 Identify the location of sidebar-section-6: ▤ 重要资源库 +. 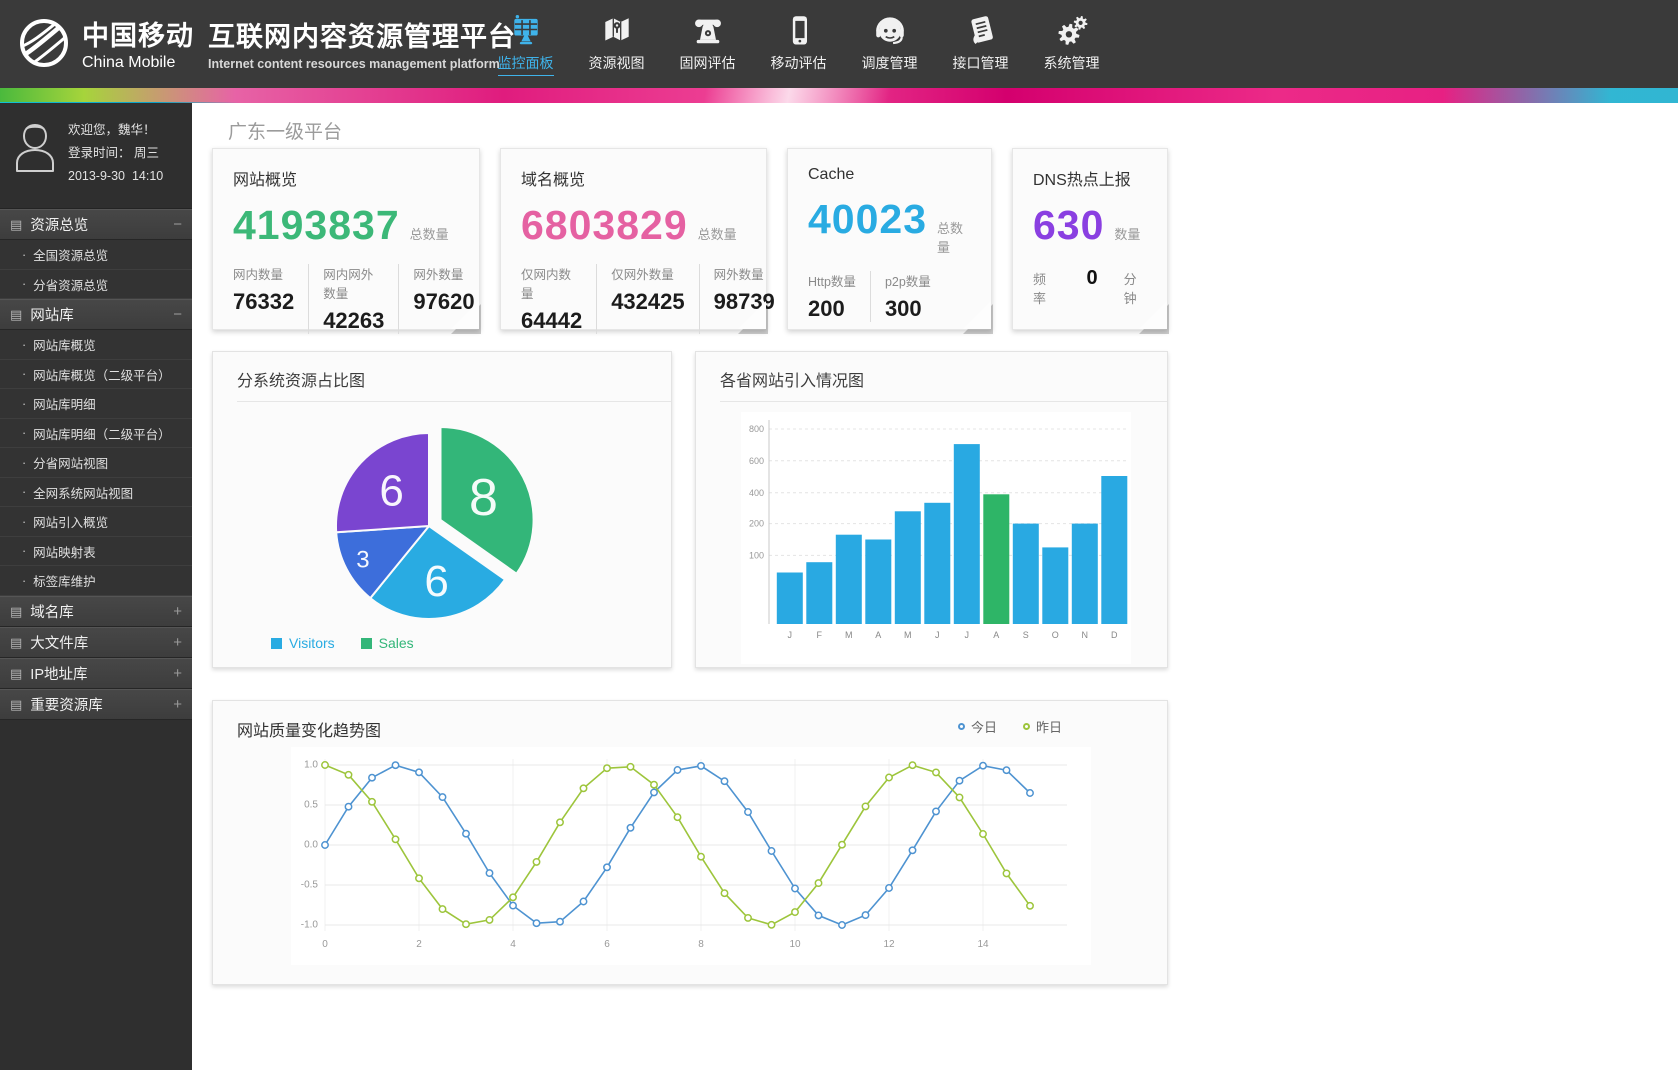
(96, 704).